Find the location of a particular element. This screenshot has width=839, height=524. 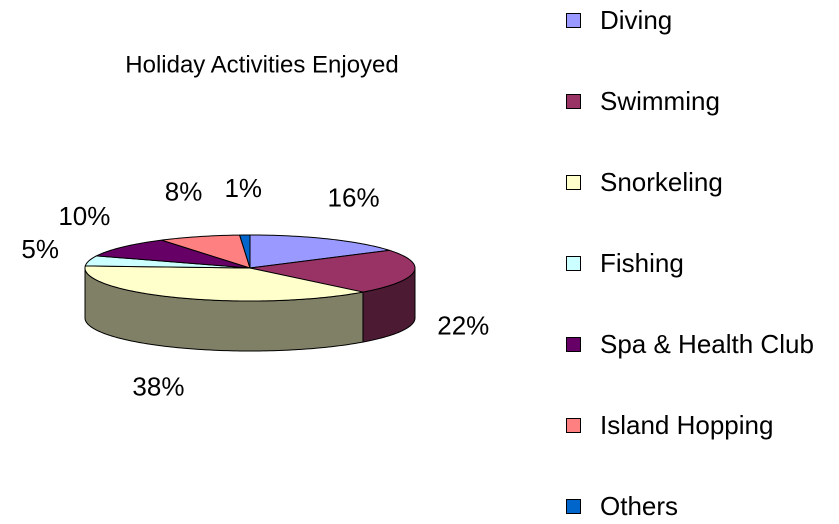

legend-label: Island Hopping is located at coordinates (687, 425).